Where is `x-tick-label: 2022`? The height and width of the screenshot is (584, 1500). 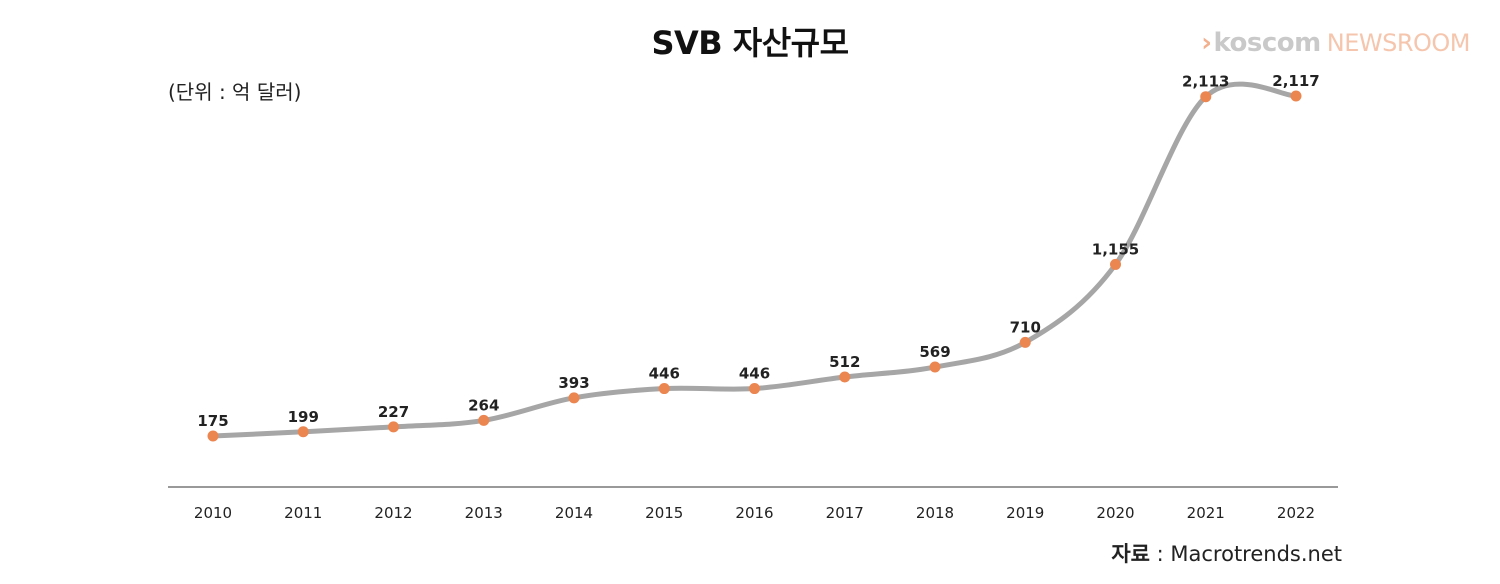
x-tick-label: 2022 is located at coordinates (1296, 513).